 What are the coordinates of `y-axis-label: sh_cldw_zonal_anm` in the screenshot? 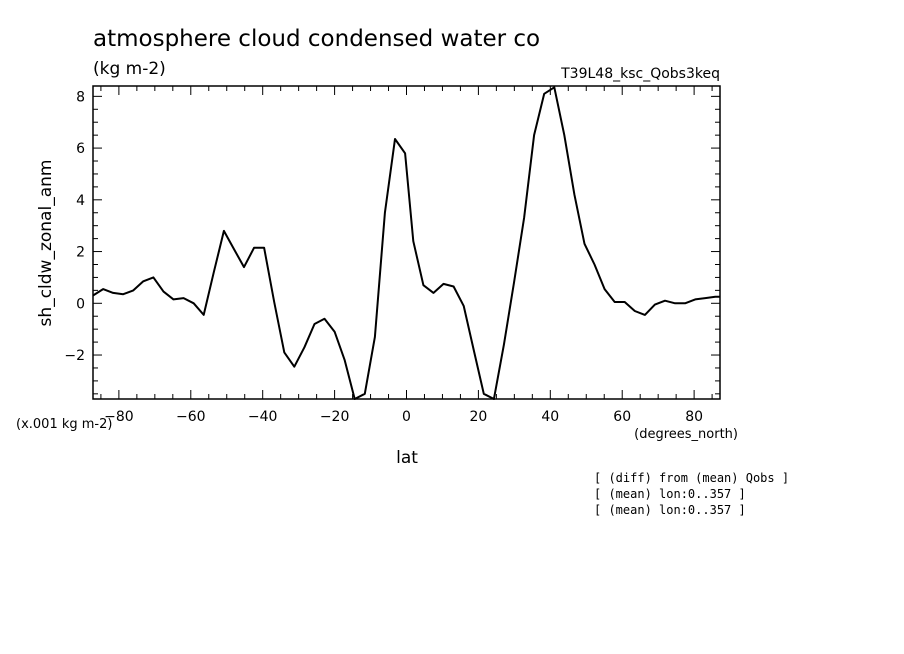 It's located at (46, 243).